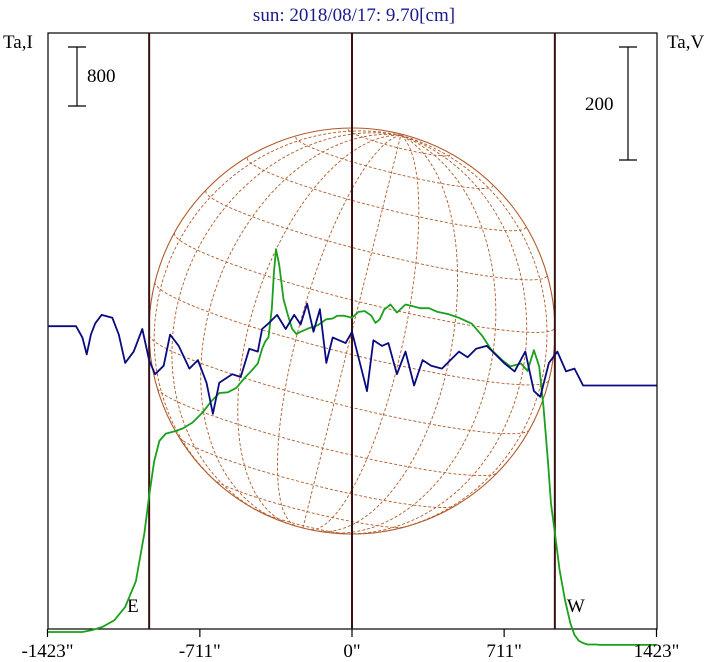 The image size is (708, 662). What do you see at coordinates (133, 606) in the screenshot?
I see `limb-label: E` at bounding box center [133, 606].